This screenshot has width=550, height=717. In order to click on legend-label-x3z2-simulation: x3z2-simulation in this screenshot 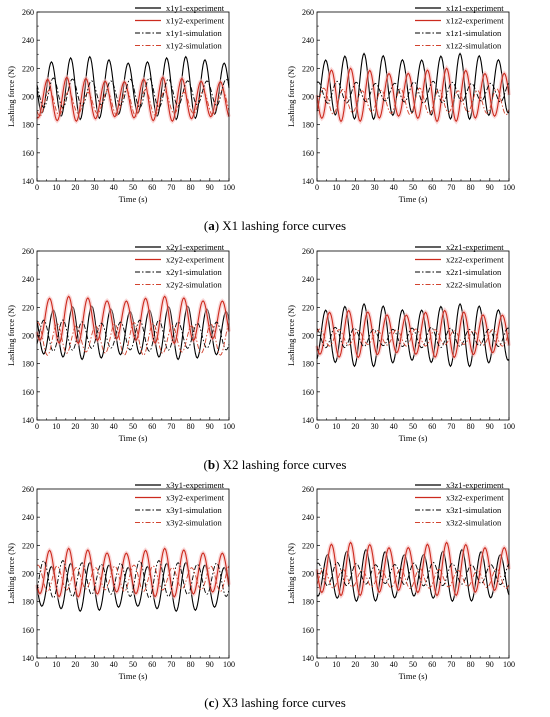, I will do `click(474, 523)`.